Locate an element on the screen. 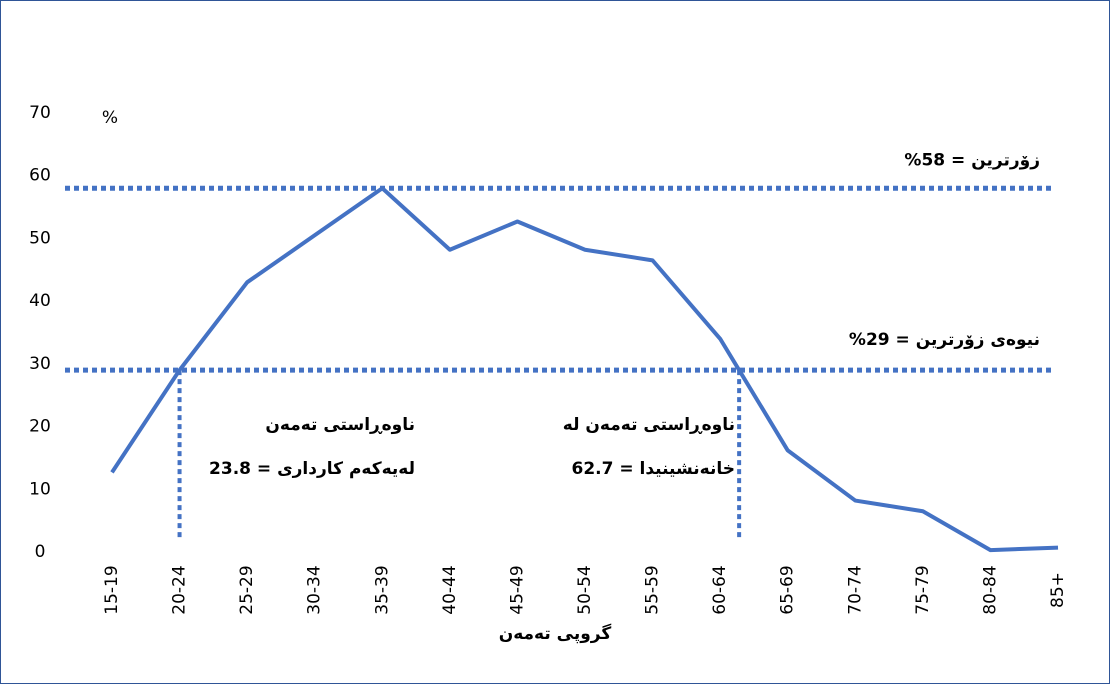  x-tick-label: 80-84 is located at coordinates (990, 589).